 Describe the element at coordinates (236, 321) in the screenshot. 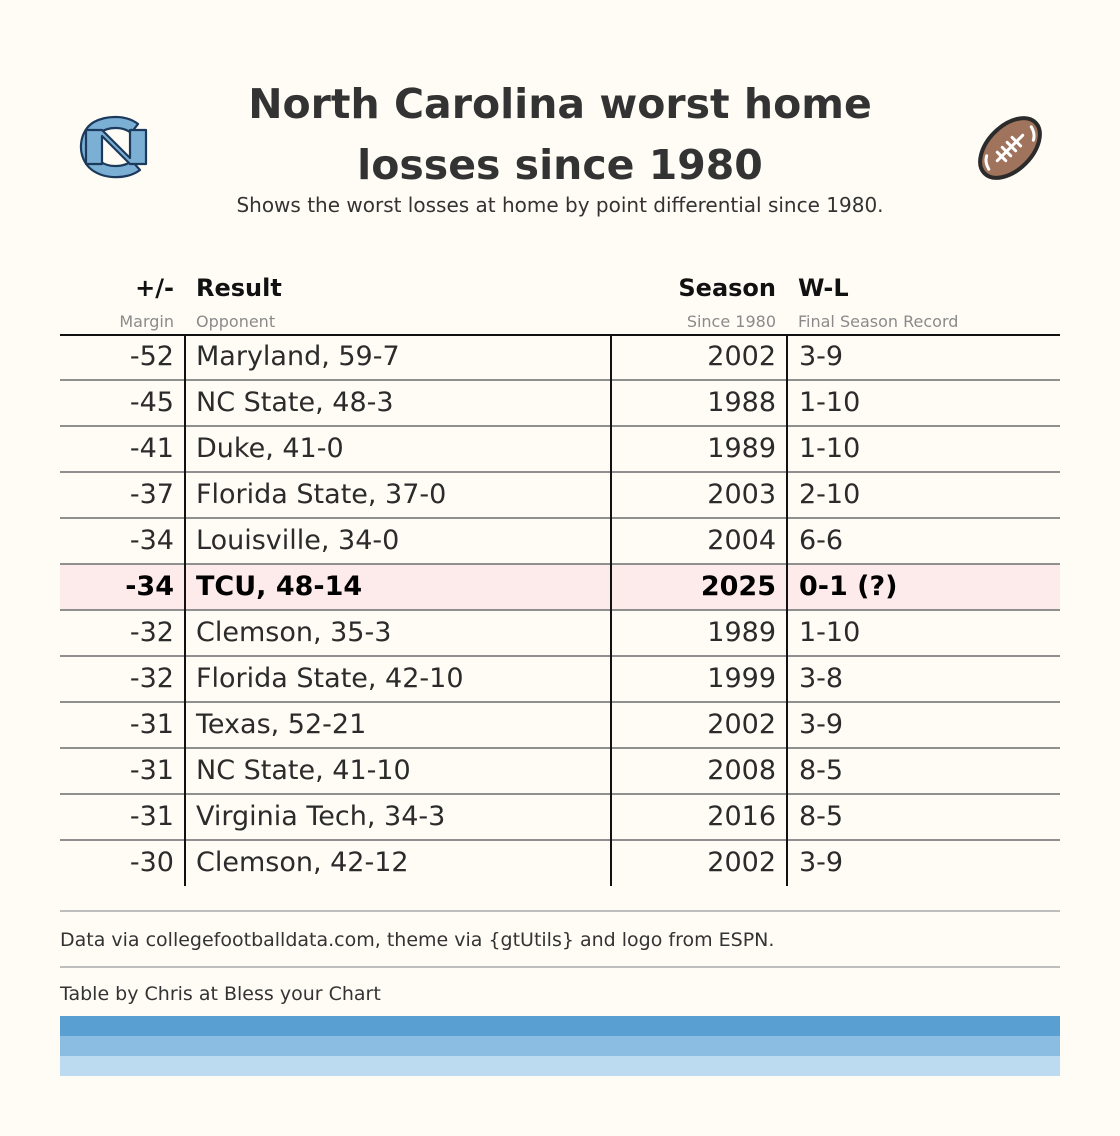

I see `col-sublabel-opponent: Opponent` at that location.